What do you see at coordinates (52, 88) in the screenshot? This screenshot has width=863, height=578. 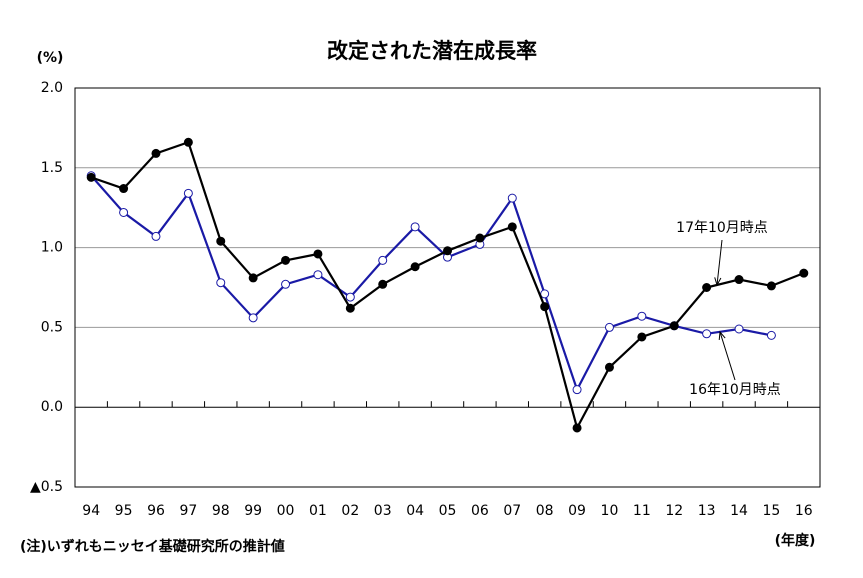 I see `y-tick-label: 2.0` at bounding box center [52, 88].